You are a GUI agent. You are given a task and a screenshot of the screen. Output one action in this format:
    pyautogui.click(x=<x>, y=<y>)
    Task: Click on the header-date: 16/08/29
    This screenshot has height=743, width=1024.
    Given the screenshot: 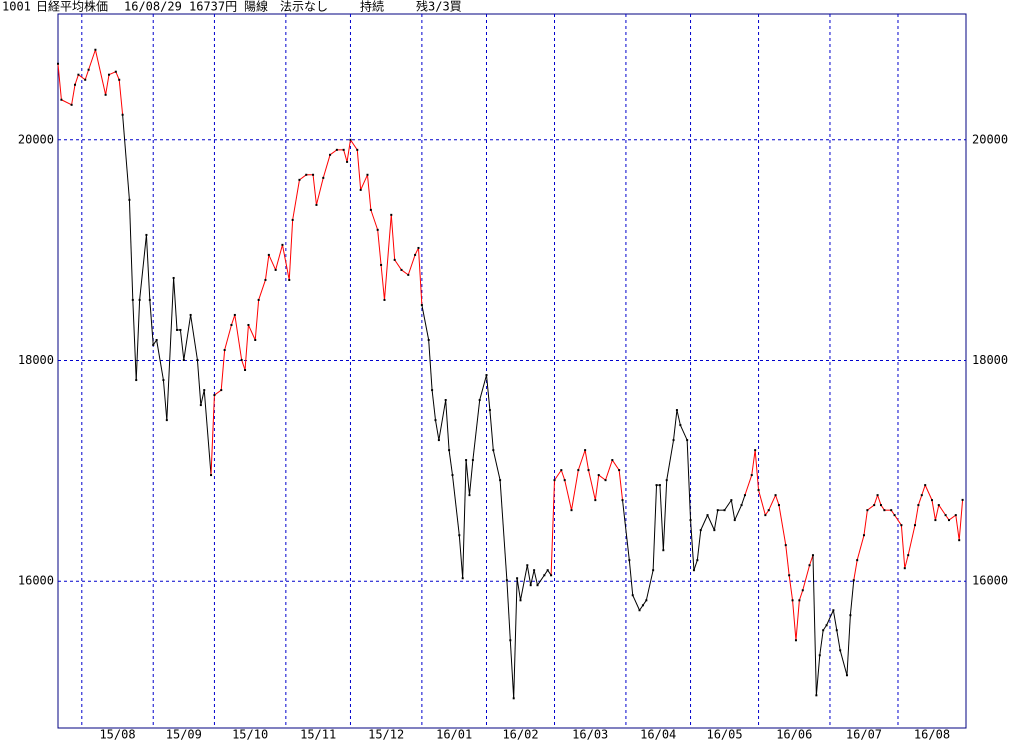 What is the action you would take?
    pyautogui.click(x=153, y=7)
    